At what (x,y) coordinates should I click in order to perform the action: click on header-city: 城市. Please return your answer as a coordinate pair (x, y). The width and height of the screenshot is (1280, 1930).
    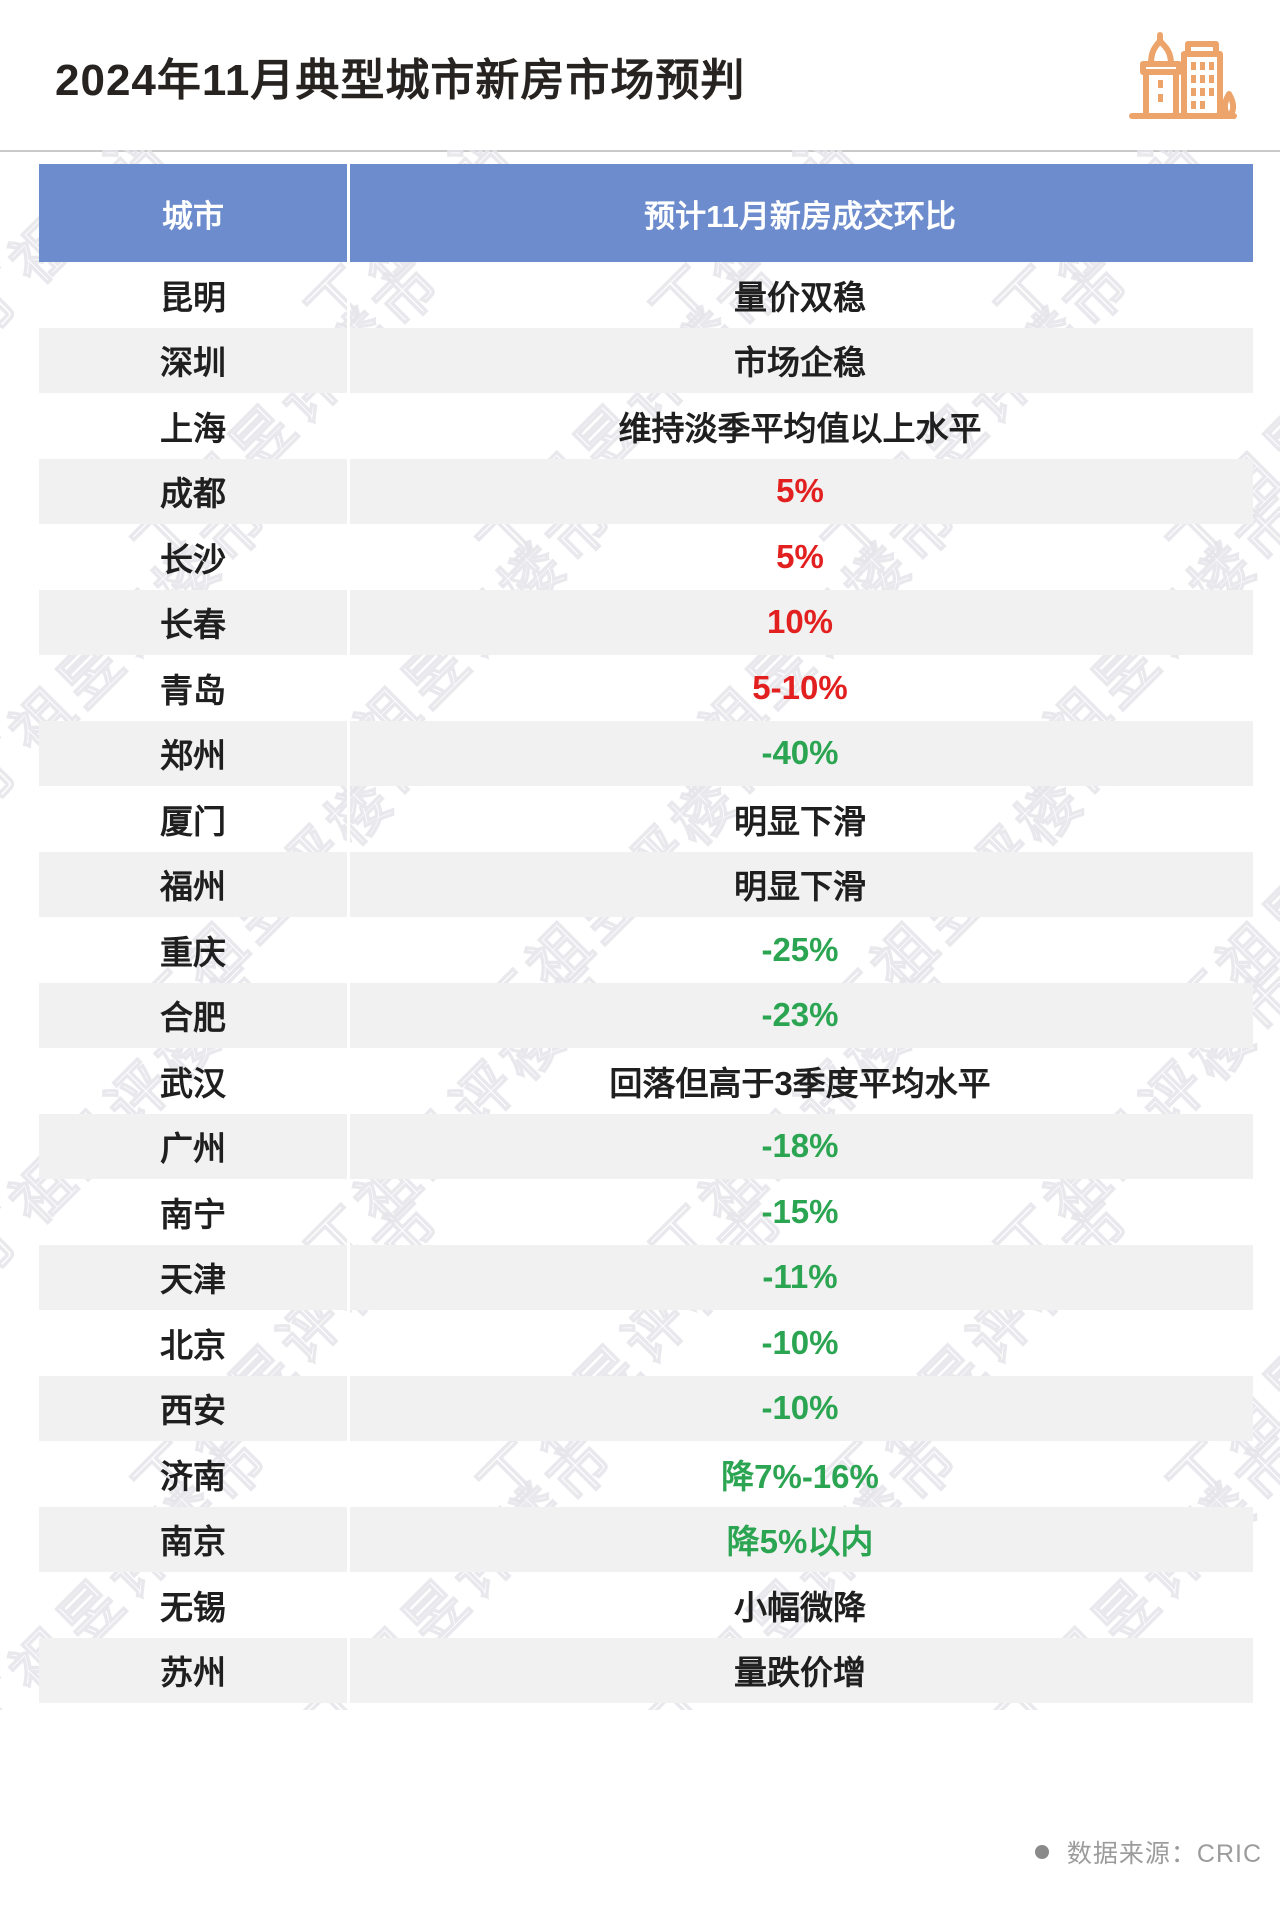
    Looking at the image, I should click on (193, 216).